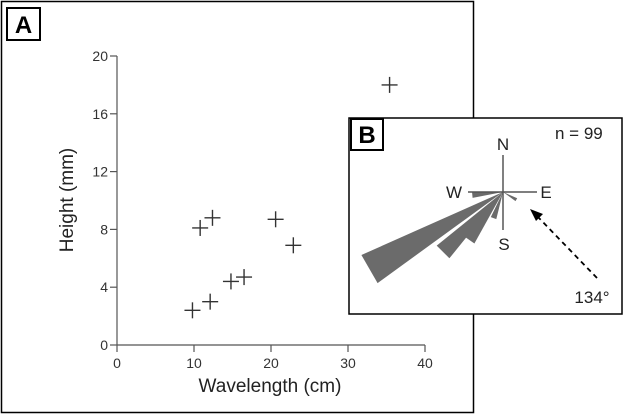 This screenshot has width=625, height=414. Describe the element at coordinates (503, 244) in the screenshot. I see `compass-south-label: S` at that location.